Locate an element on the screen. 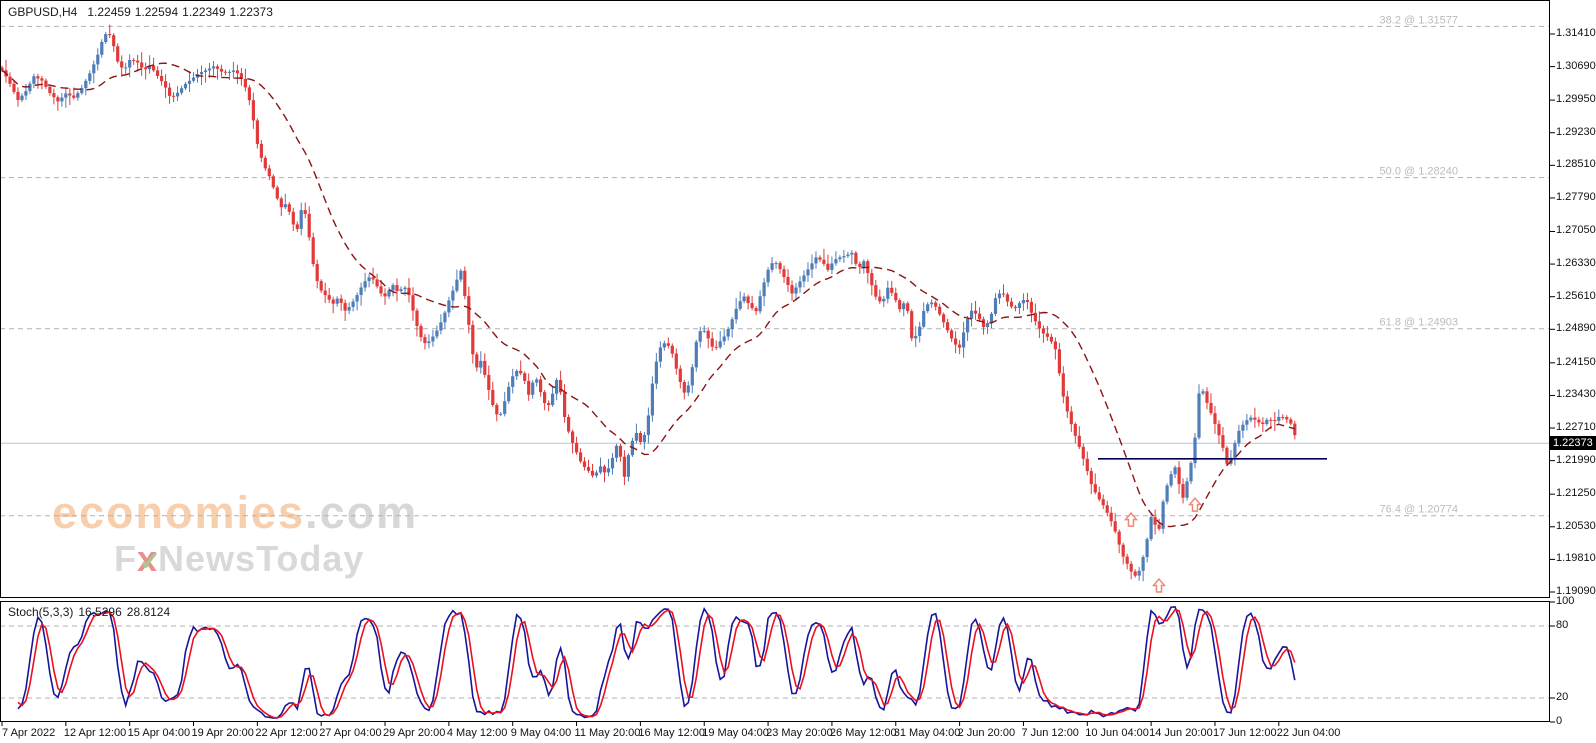 Image resolution: width=1596 pixels, height=743 pixels. stoch-axis-label: 80 is located at coordinates (1562, 625).